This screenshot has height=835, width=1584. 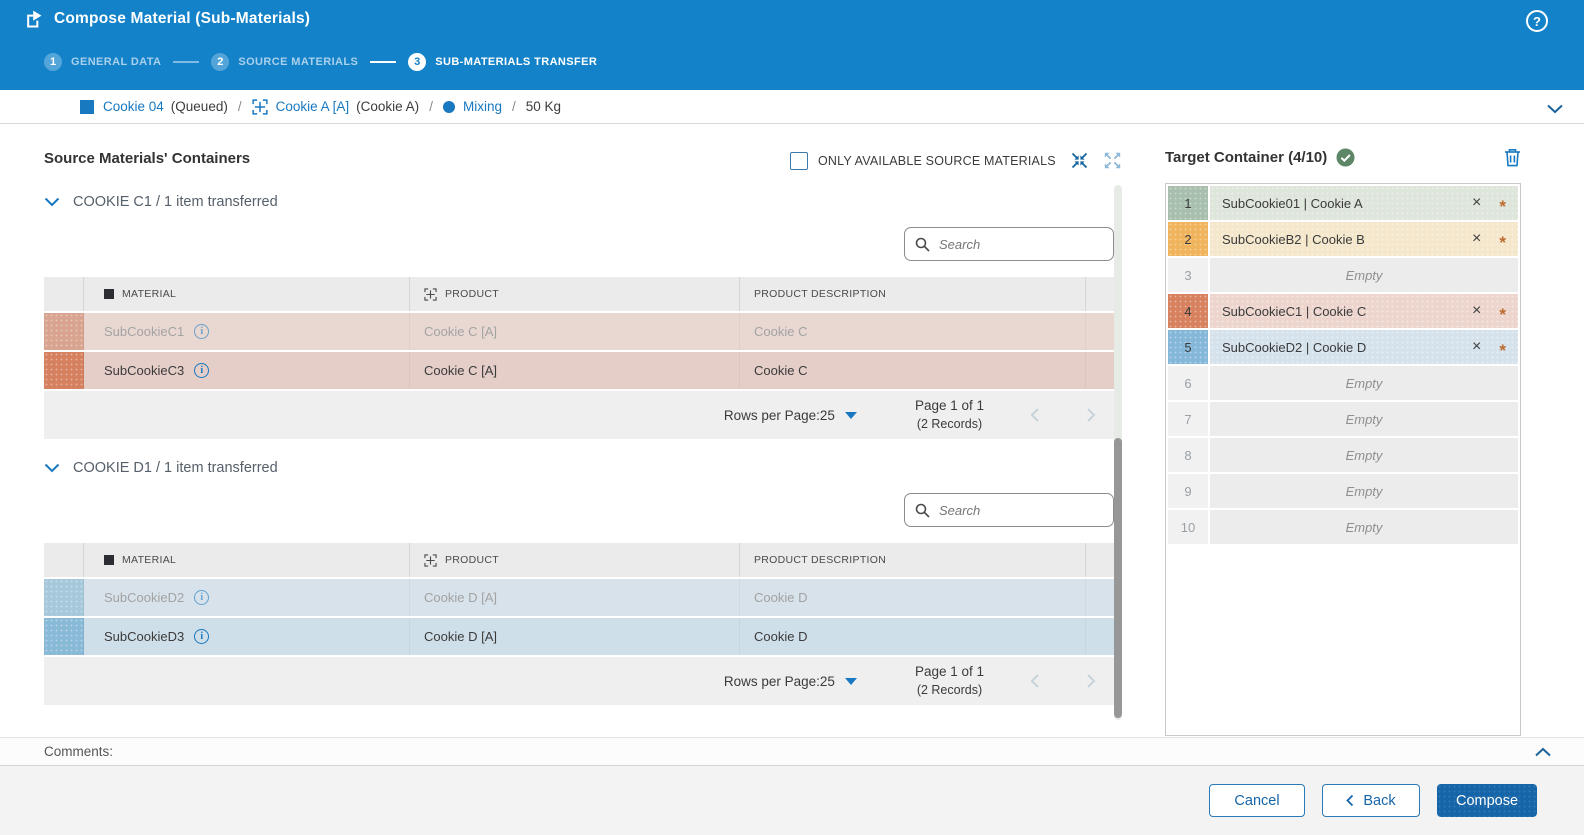 I want to click on target-slot-empty: 6 Empty, so click(x=1343, y=383).